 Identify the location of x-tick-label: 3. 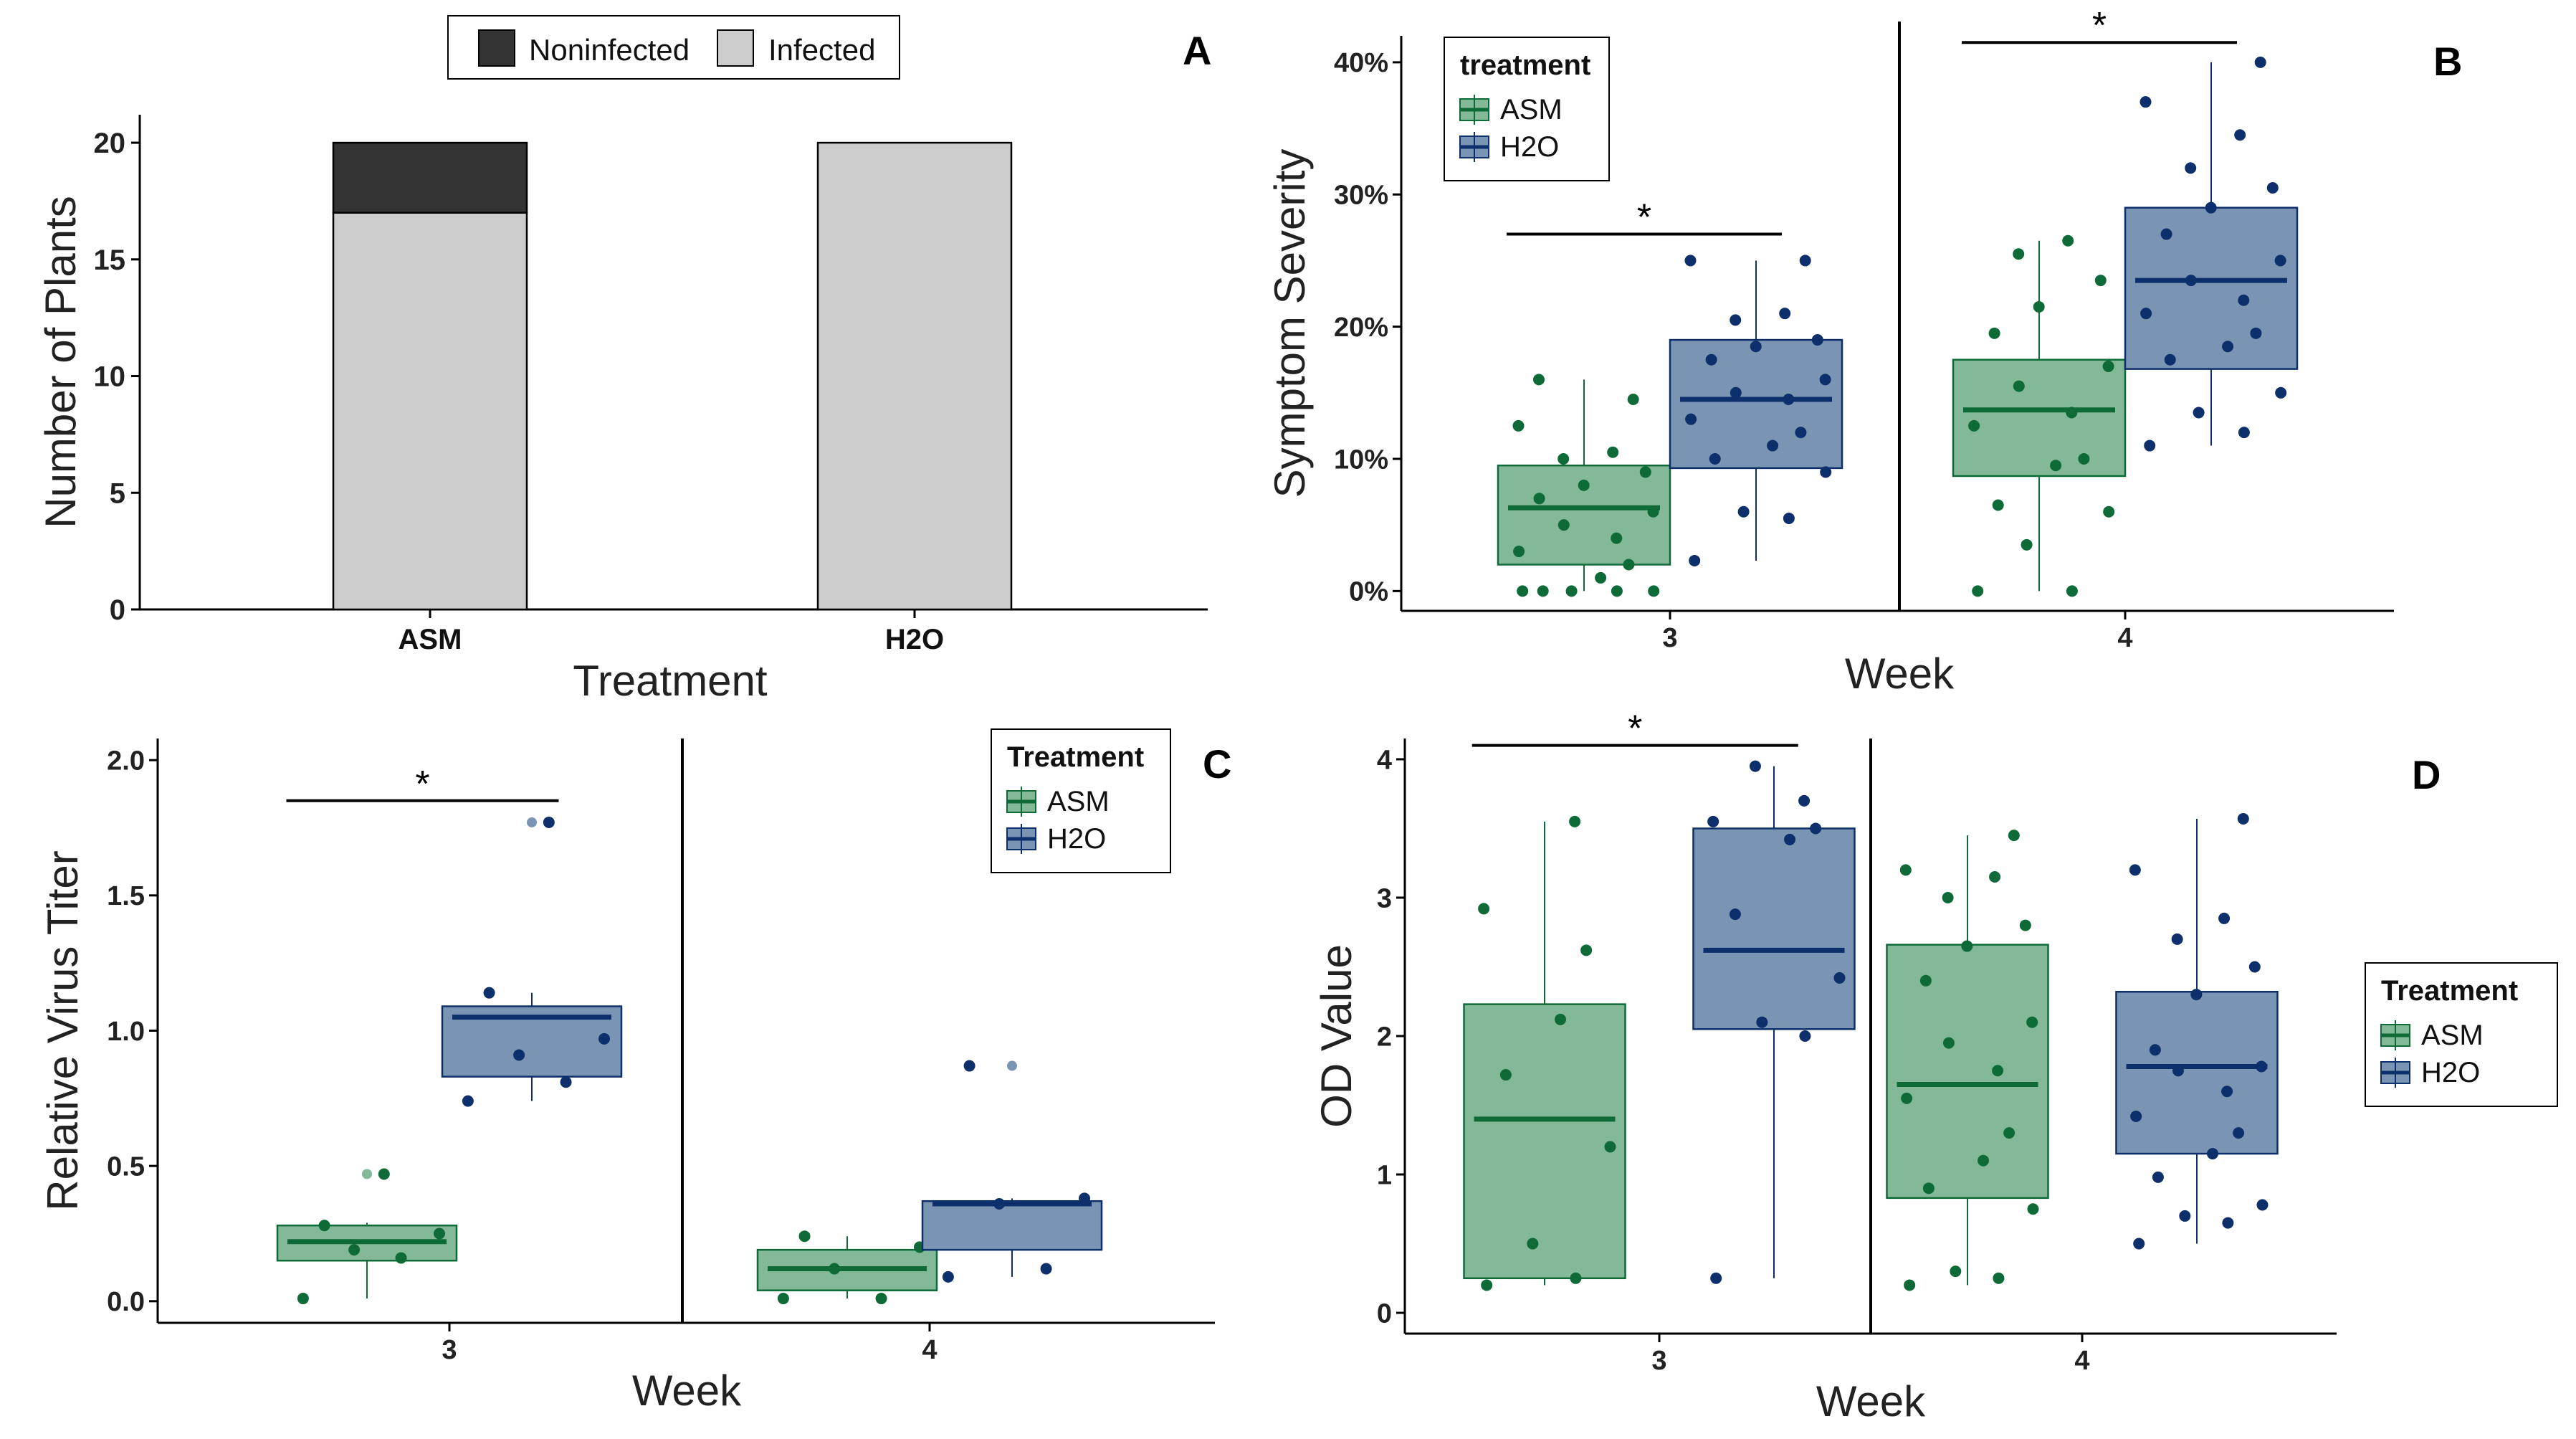
(449, 1350).